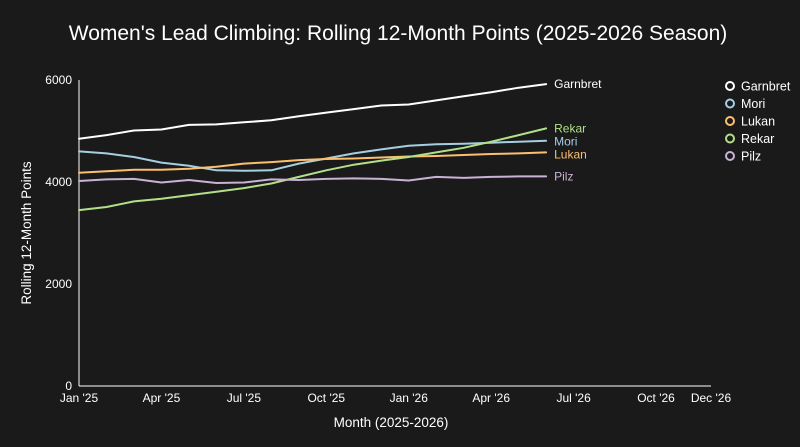 The width and height of the screenshot is (800, 447). What do you see at coordinates (244, 398) in the screenshot?
I see `x-tick-label: Jul '25` at bounding box center [244, 398].